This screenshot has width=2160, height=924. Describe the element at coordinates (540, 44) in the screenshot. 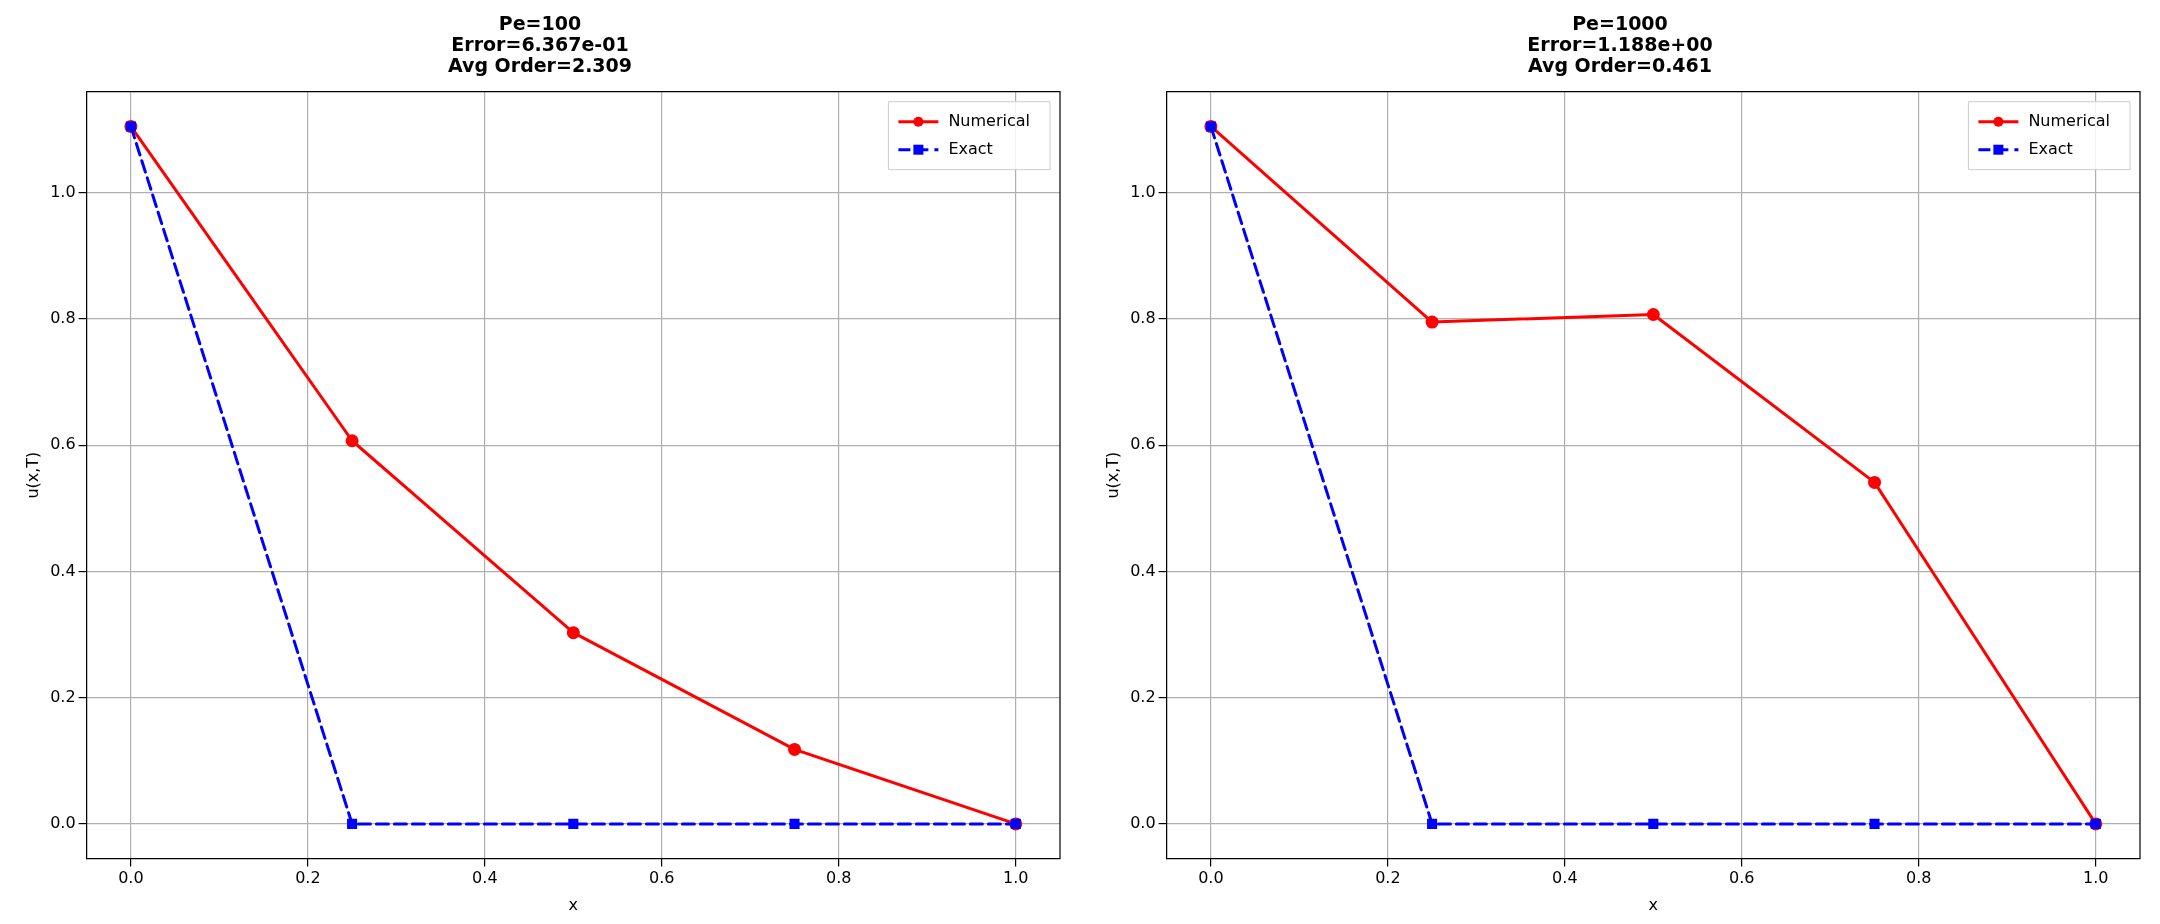

I see `chart-title: Pe=100 Error=6.367e-01 Avg Order=2.309` at that location.